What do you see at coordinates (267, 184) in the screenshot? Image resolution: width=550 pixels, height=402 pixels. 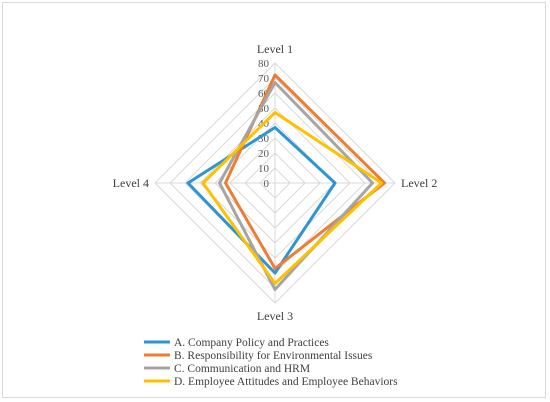 I see `tick-label: 0` at bounding box center [267, 184].